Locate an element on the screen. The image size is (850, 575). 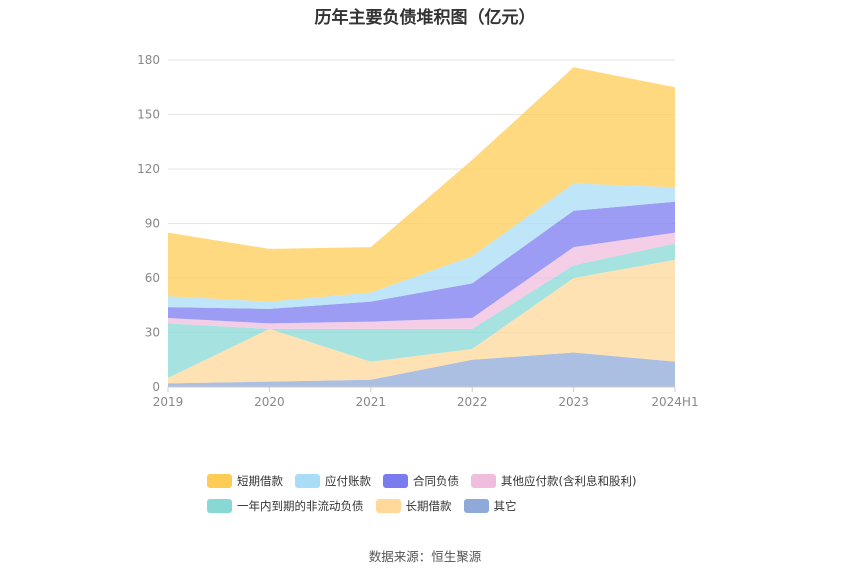
legend-item: 一年内到期的非流动负债 is located at coordinates (285, 506).